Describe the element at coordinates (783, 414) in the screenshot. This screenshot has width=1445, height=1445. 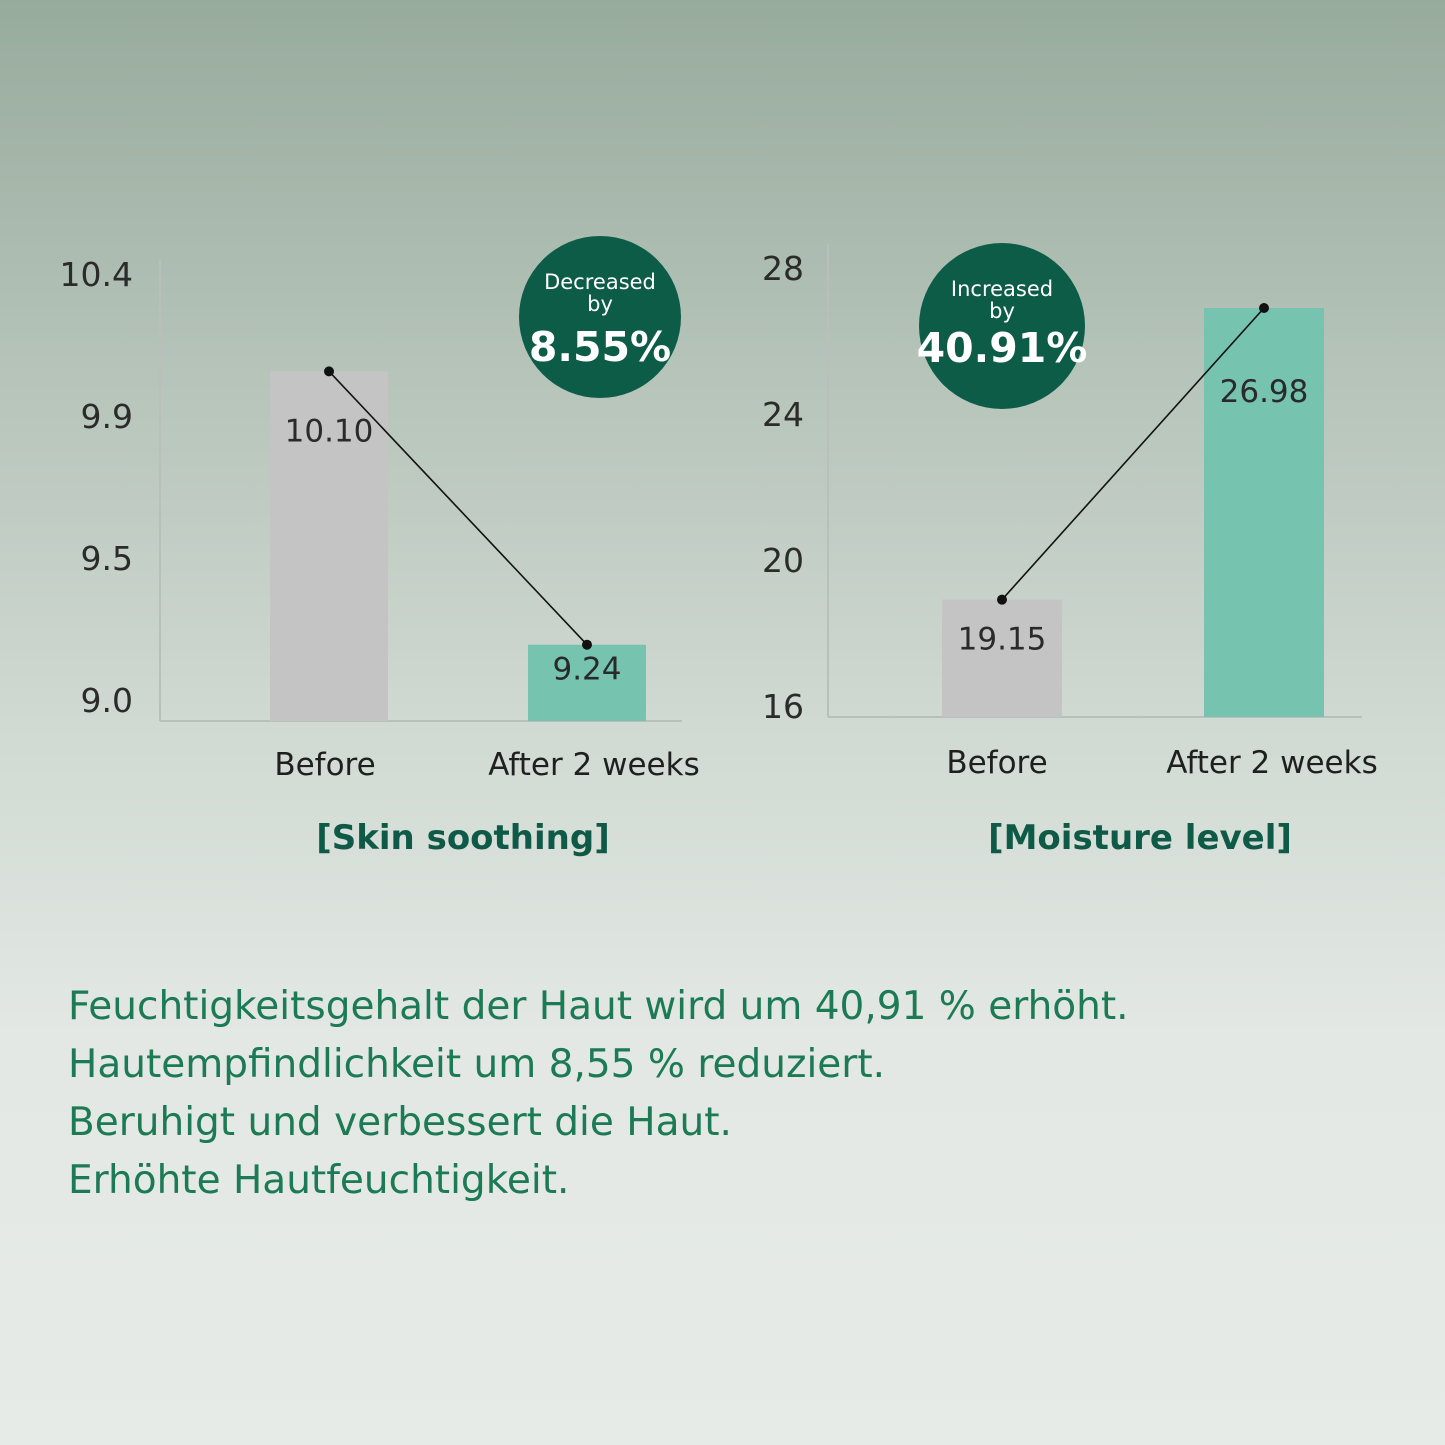
I see `y-tick-label: 24` at that location.